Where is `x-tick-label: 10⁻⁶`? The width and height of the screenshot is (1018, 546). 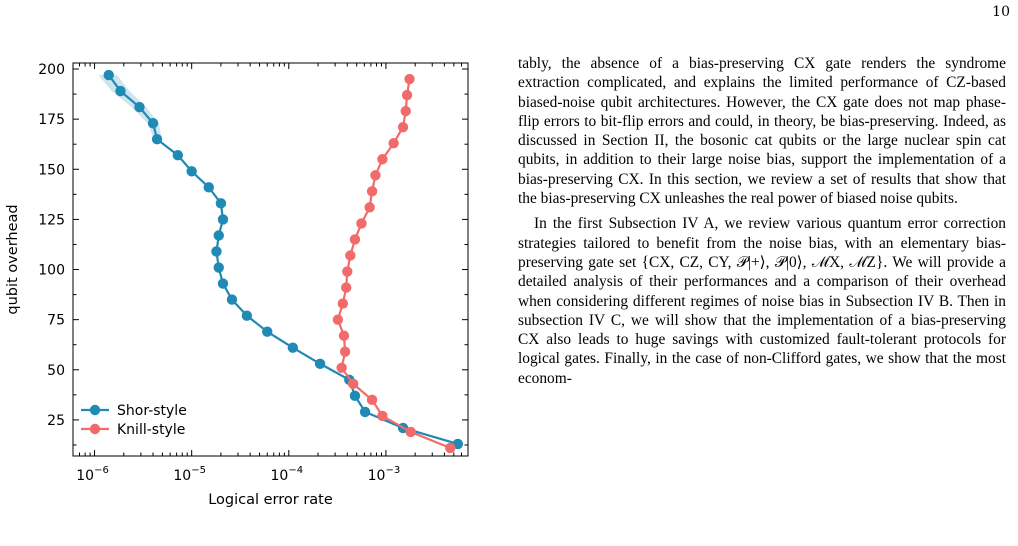 x-tick-label: 10⁻⁶ is located at coordinates (92, 474).